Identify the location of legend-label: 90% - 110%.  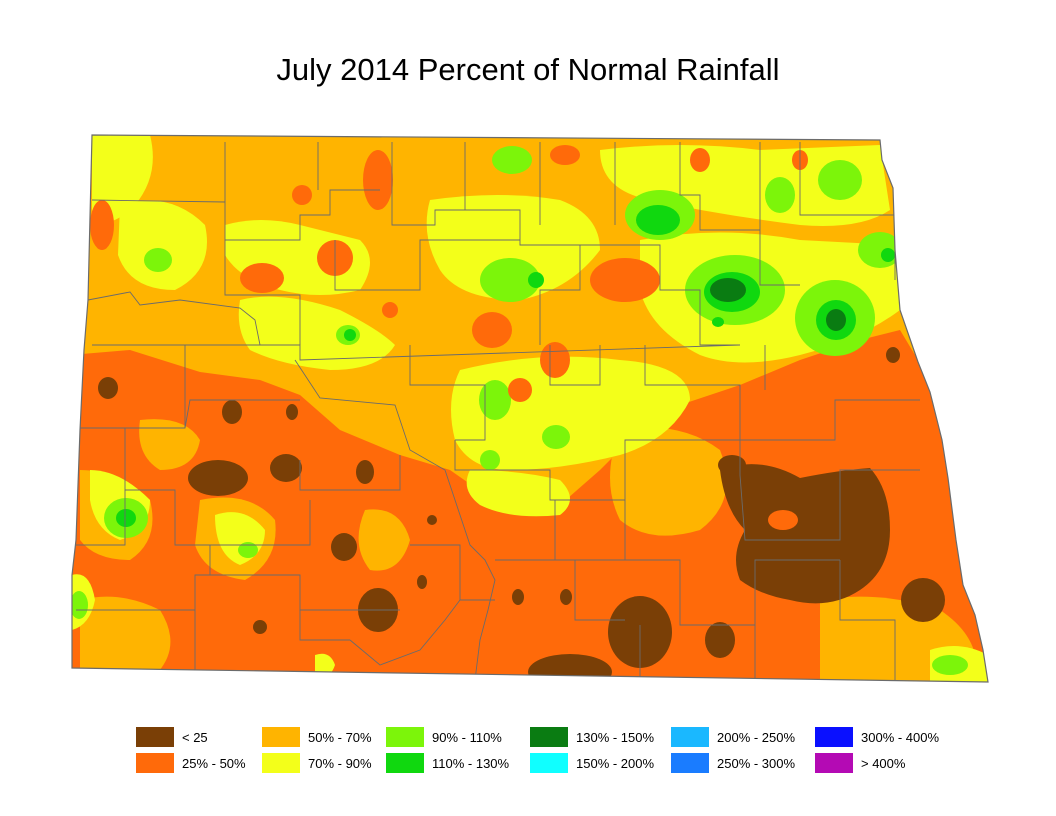
(467, 737).